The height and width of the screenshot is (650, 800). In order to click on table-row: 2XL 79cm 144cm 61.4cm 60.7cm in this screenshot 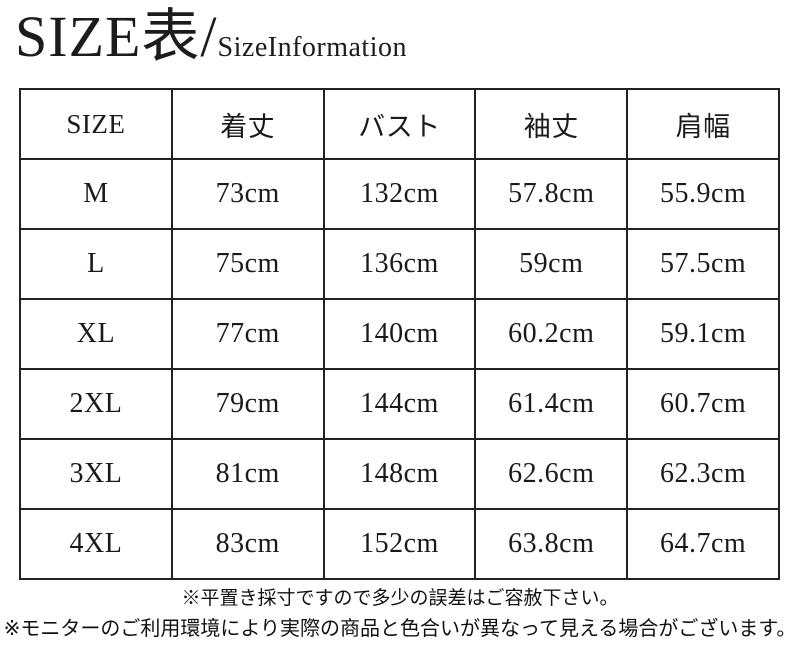, I will do `click(399, 404)`.